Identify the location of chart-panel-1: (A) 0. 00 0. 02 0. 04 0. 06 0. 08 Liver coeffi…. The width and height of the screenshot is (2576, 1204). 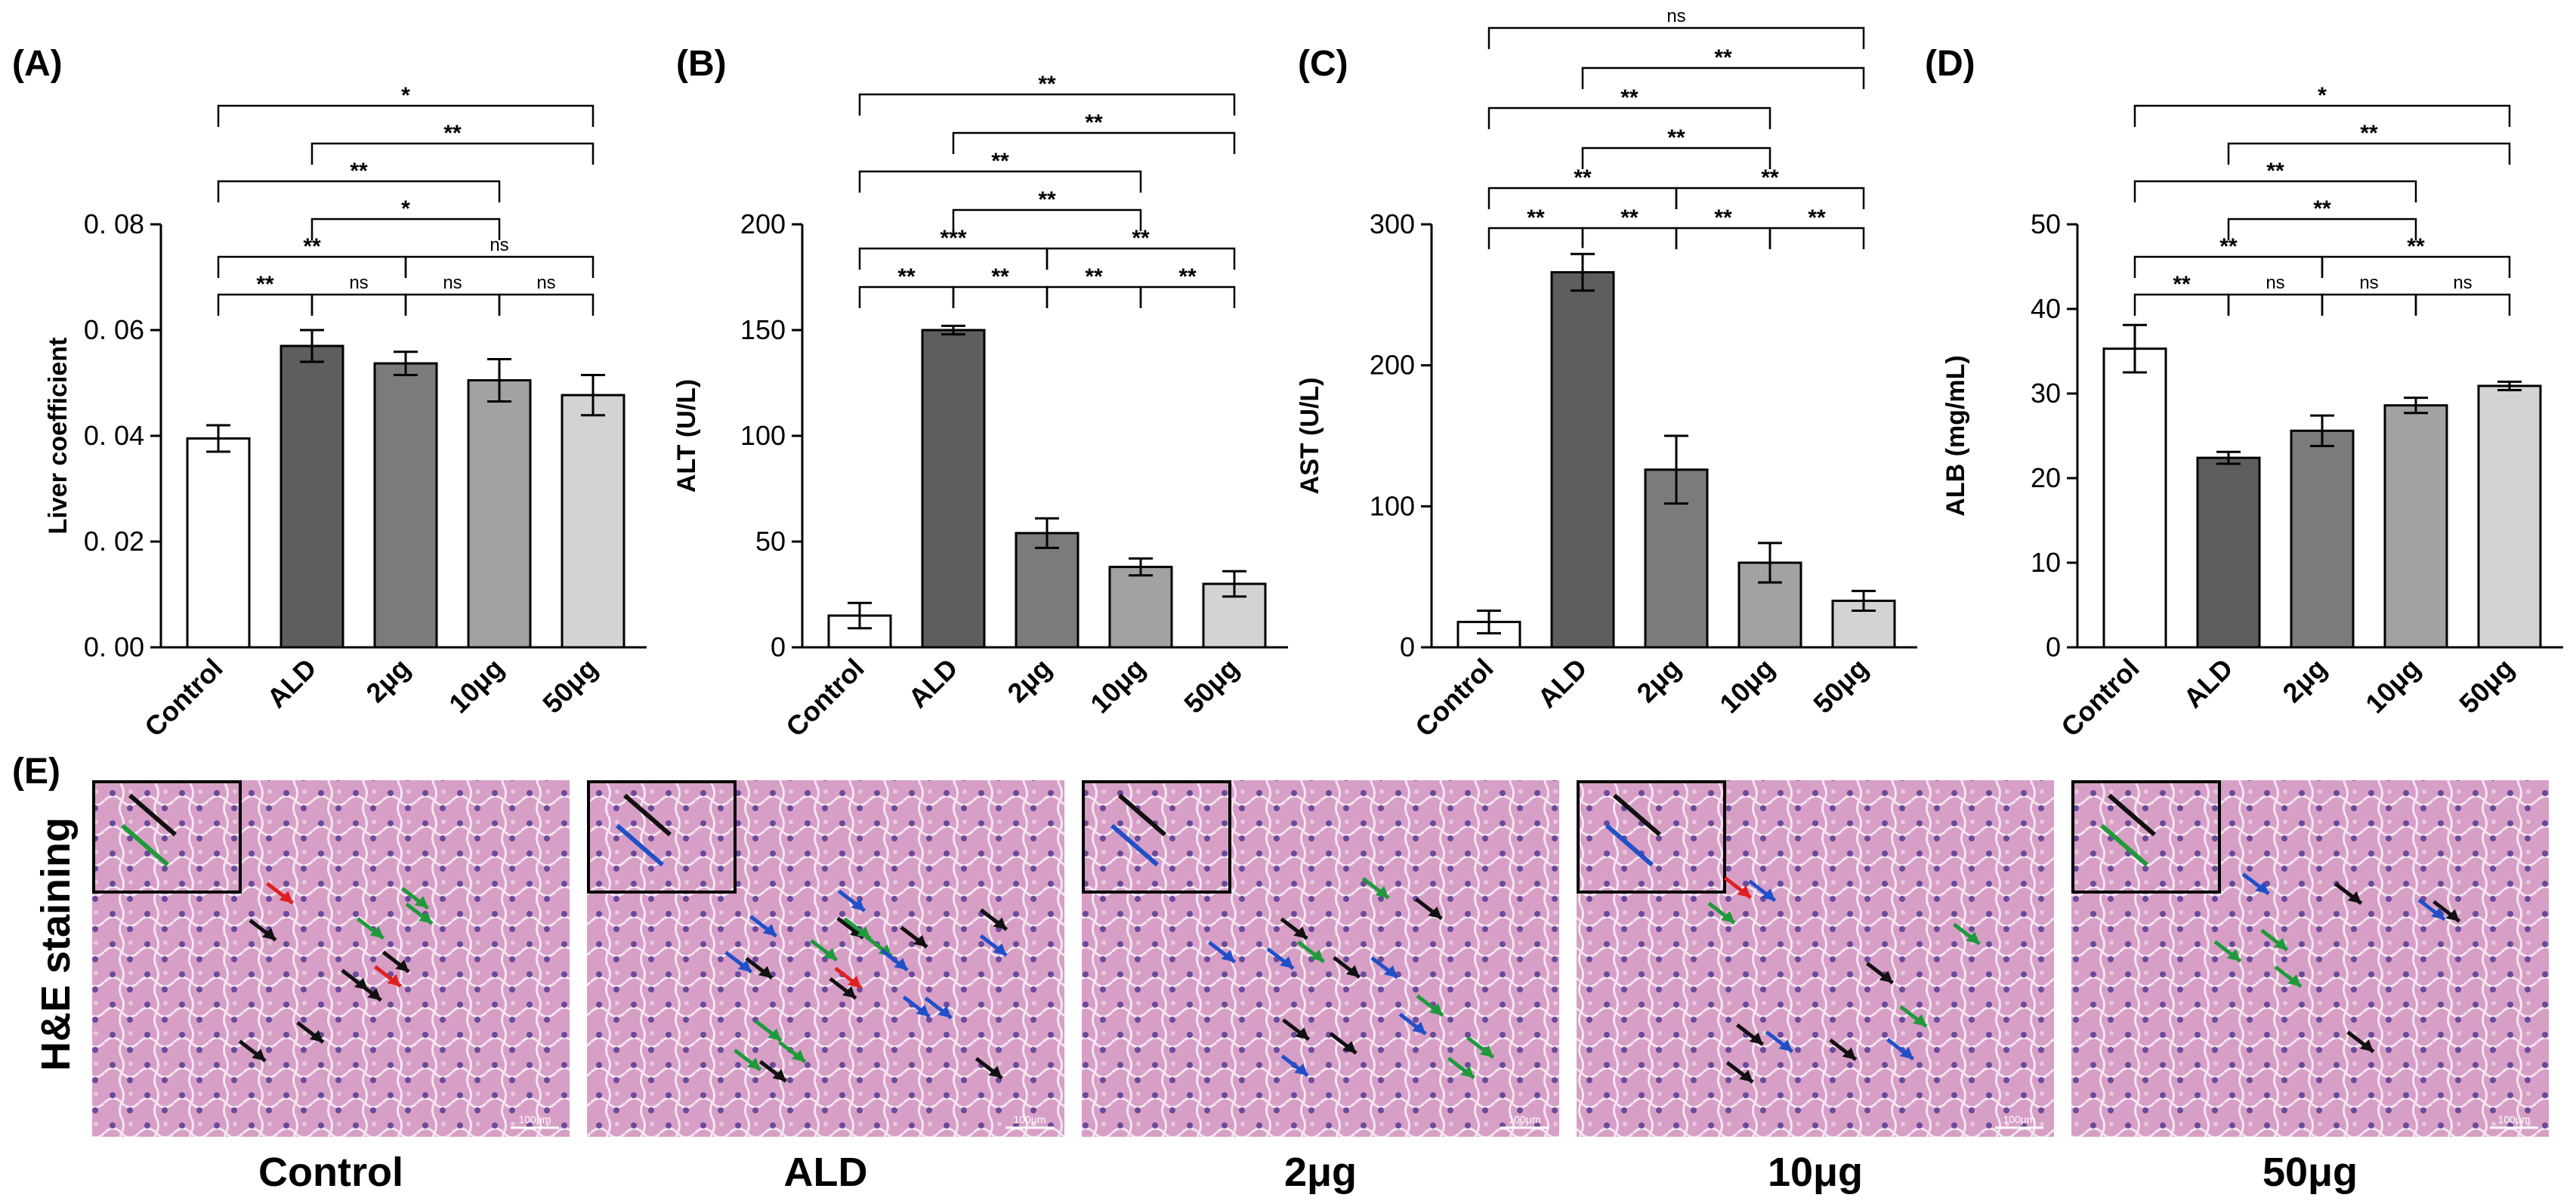
(329, 393).